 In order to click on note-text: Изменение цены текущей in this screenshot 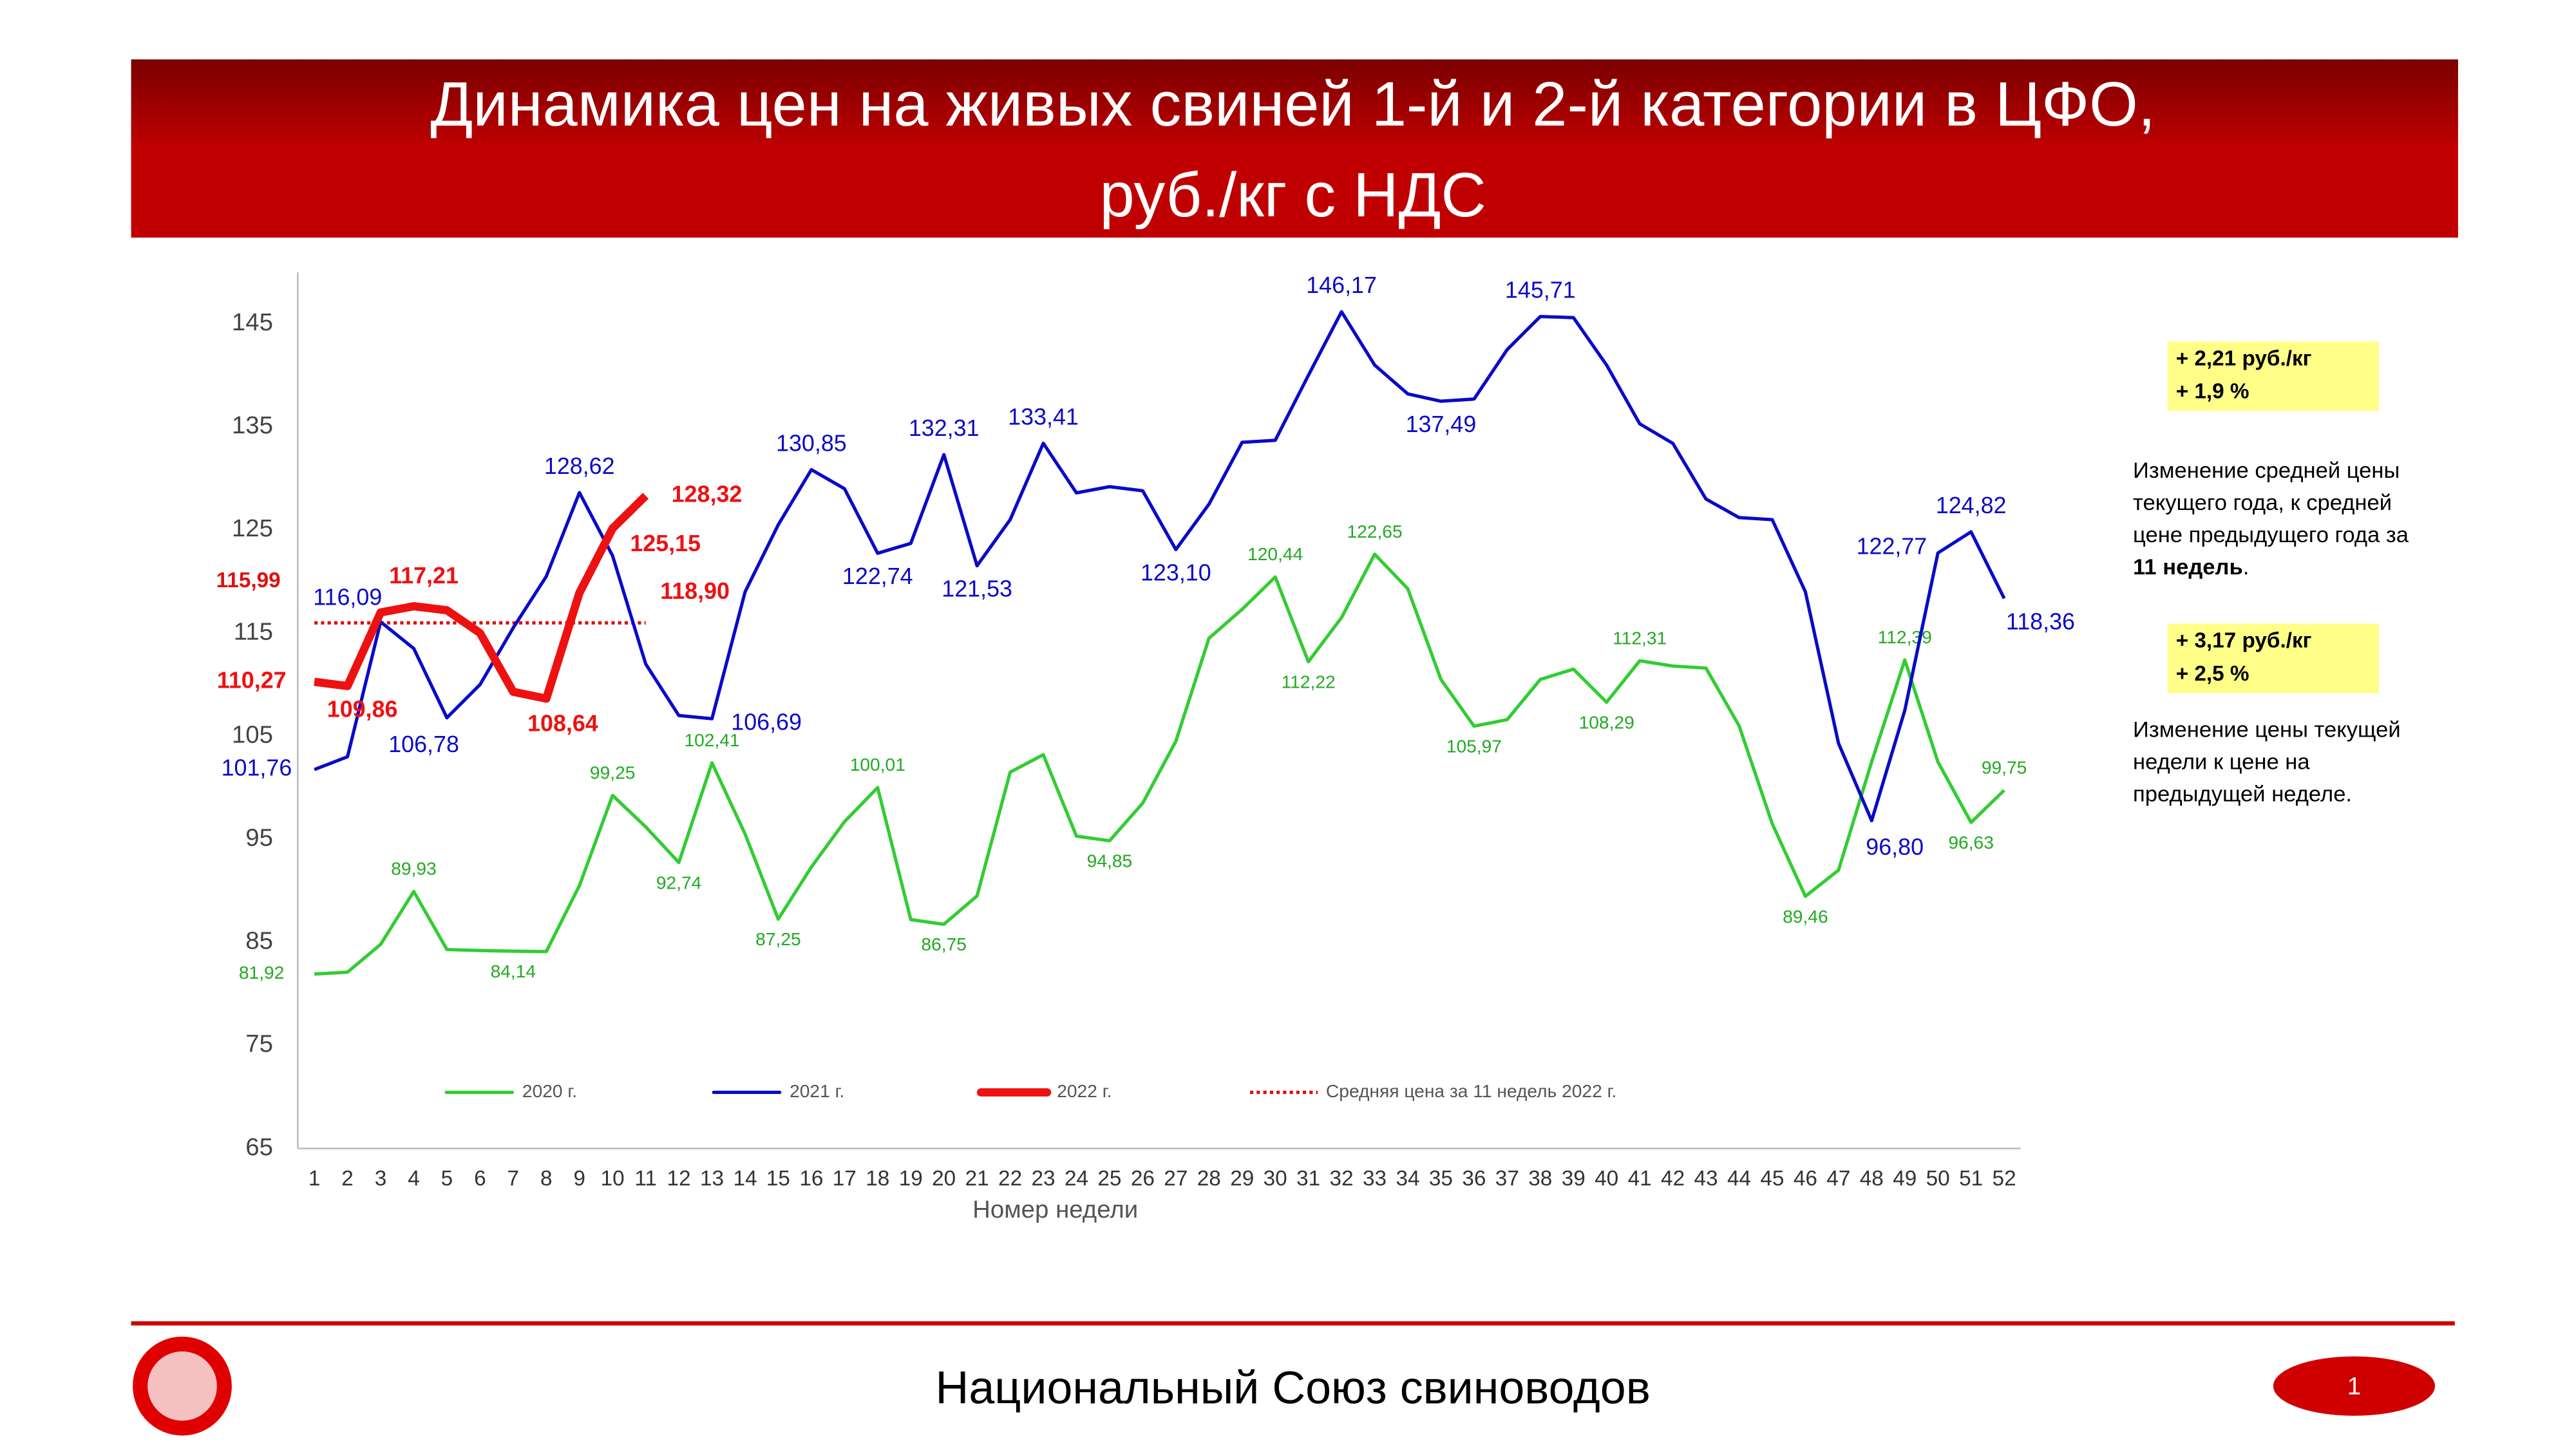, I will do `click(2267, 729)`.